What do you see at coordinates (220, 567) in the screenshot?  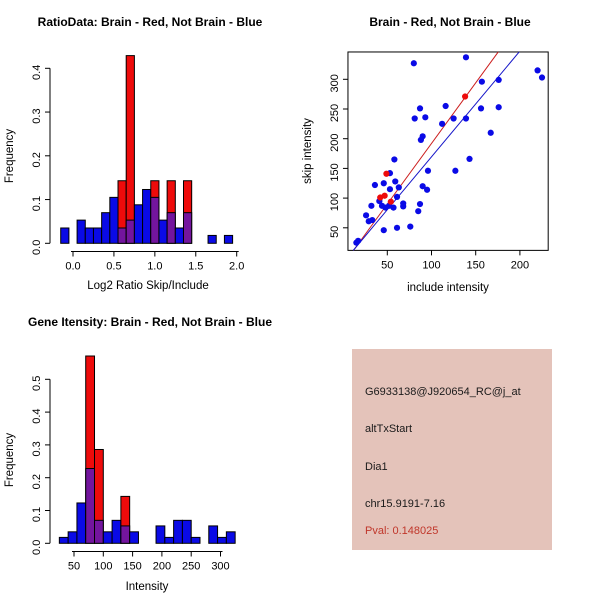 I see `x-tick-label: 300` at bounding box center [220, 567].